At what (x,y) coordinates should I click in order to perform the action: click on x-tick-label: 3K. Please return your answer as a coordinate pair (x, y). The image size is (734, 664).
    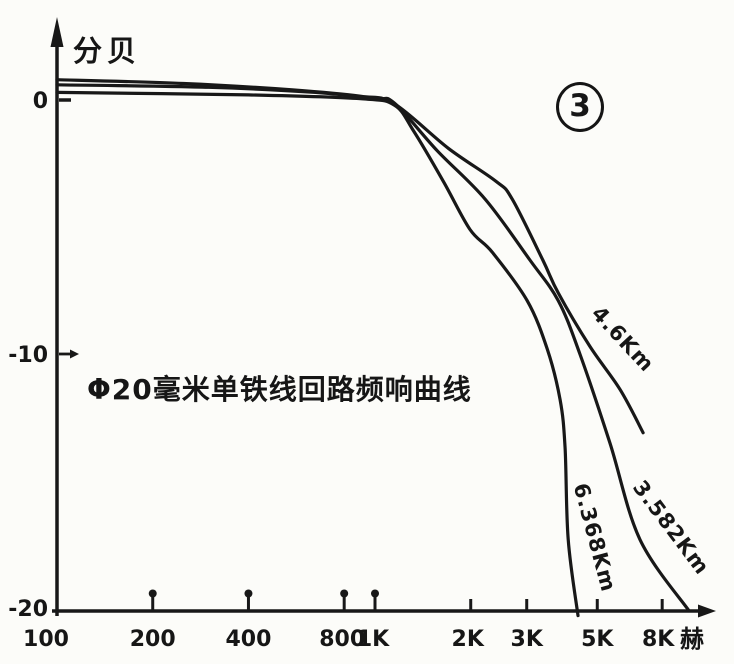
    Looking at the image, I should click on (527, 639).